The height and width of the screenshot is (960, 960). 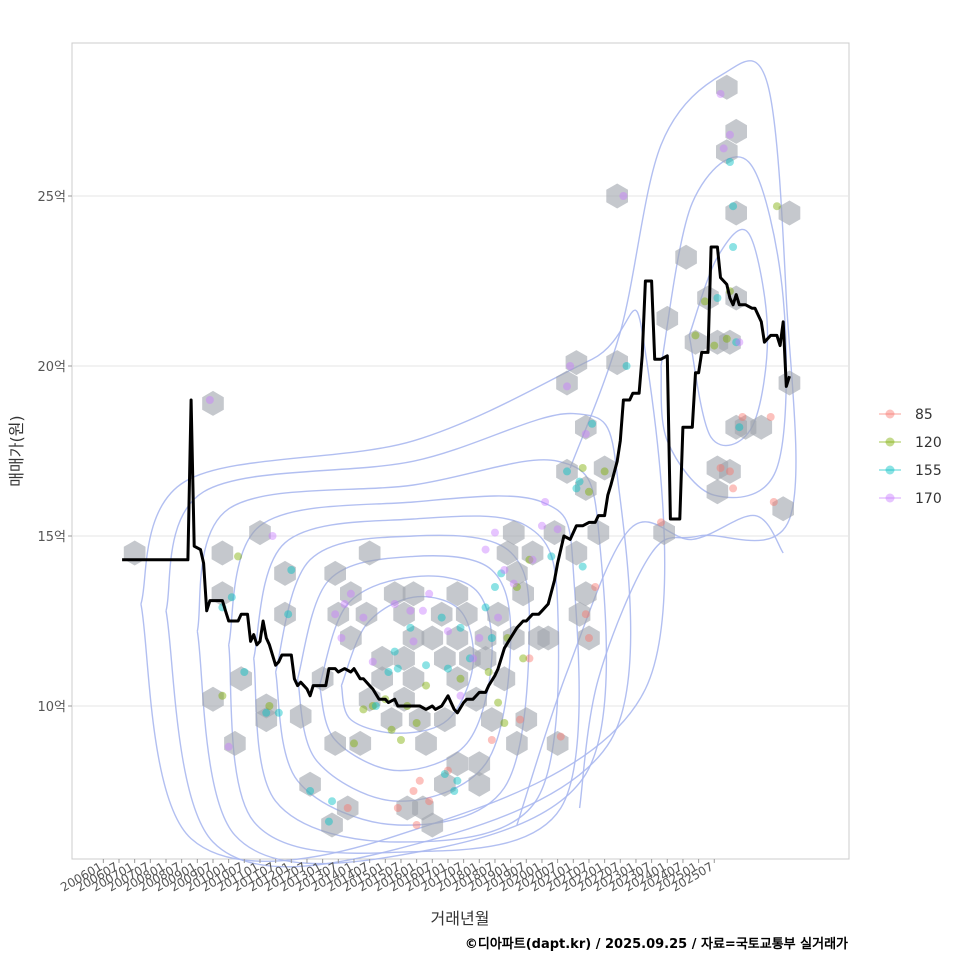 I want to click on legend-item-170: 170, so click(x=910, y=499).